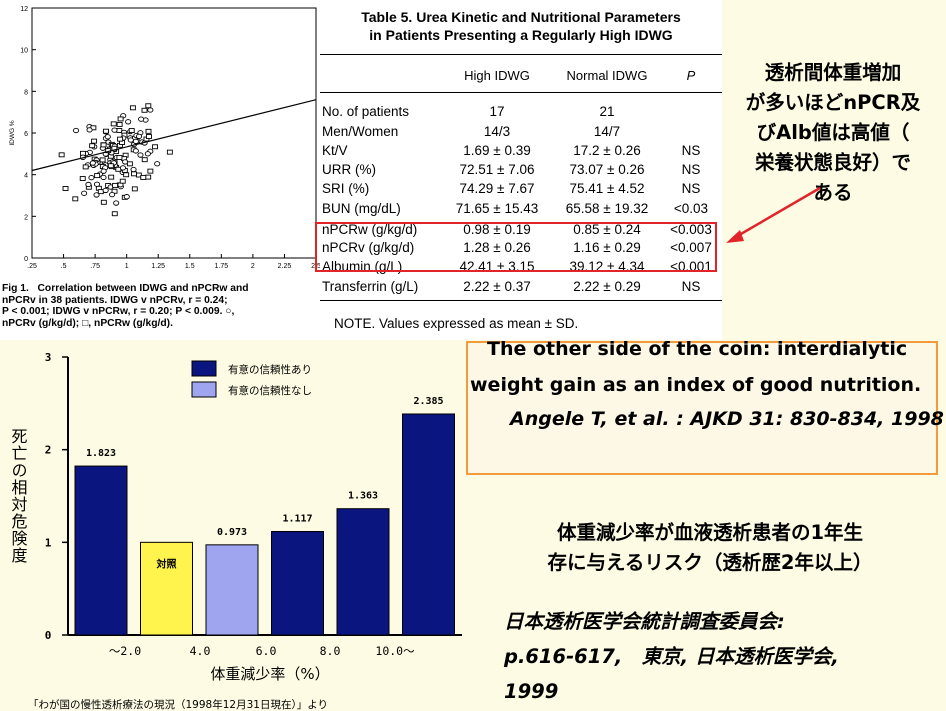 This screenshot has height=711, width=946. What do you see at coordinates (15, 288) in the screenshot?
I see `caption-label: Fig 1.` at bounding box center [15, 288].